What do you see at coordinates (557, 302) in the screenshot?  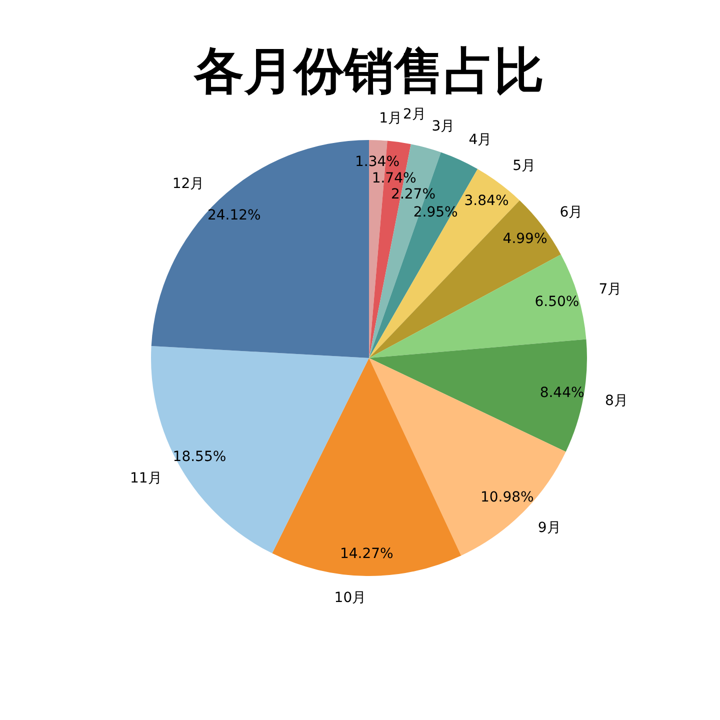 I see `data-label: 6.50%` at bounding box center [557, 302].